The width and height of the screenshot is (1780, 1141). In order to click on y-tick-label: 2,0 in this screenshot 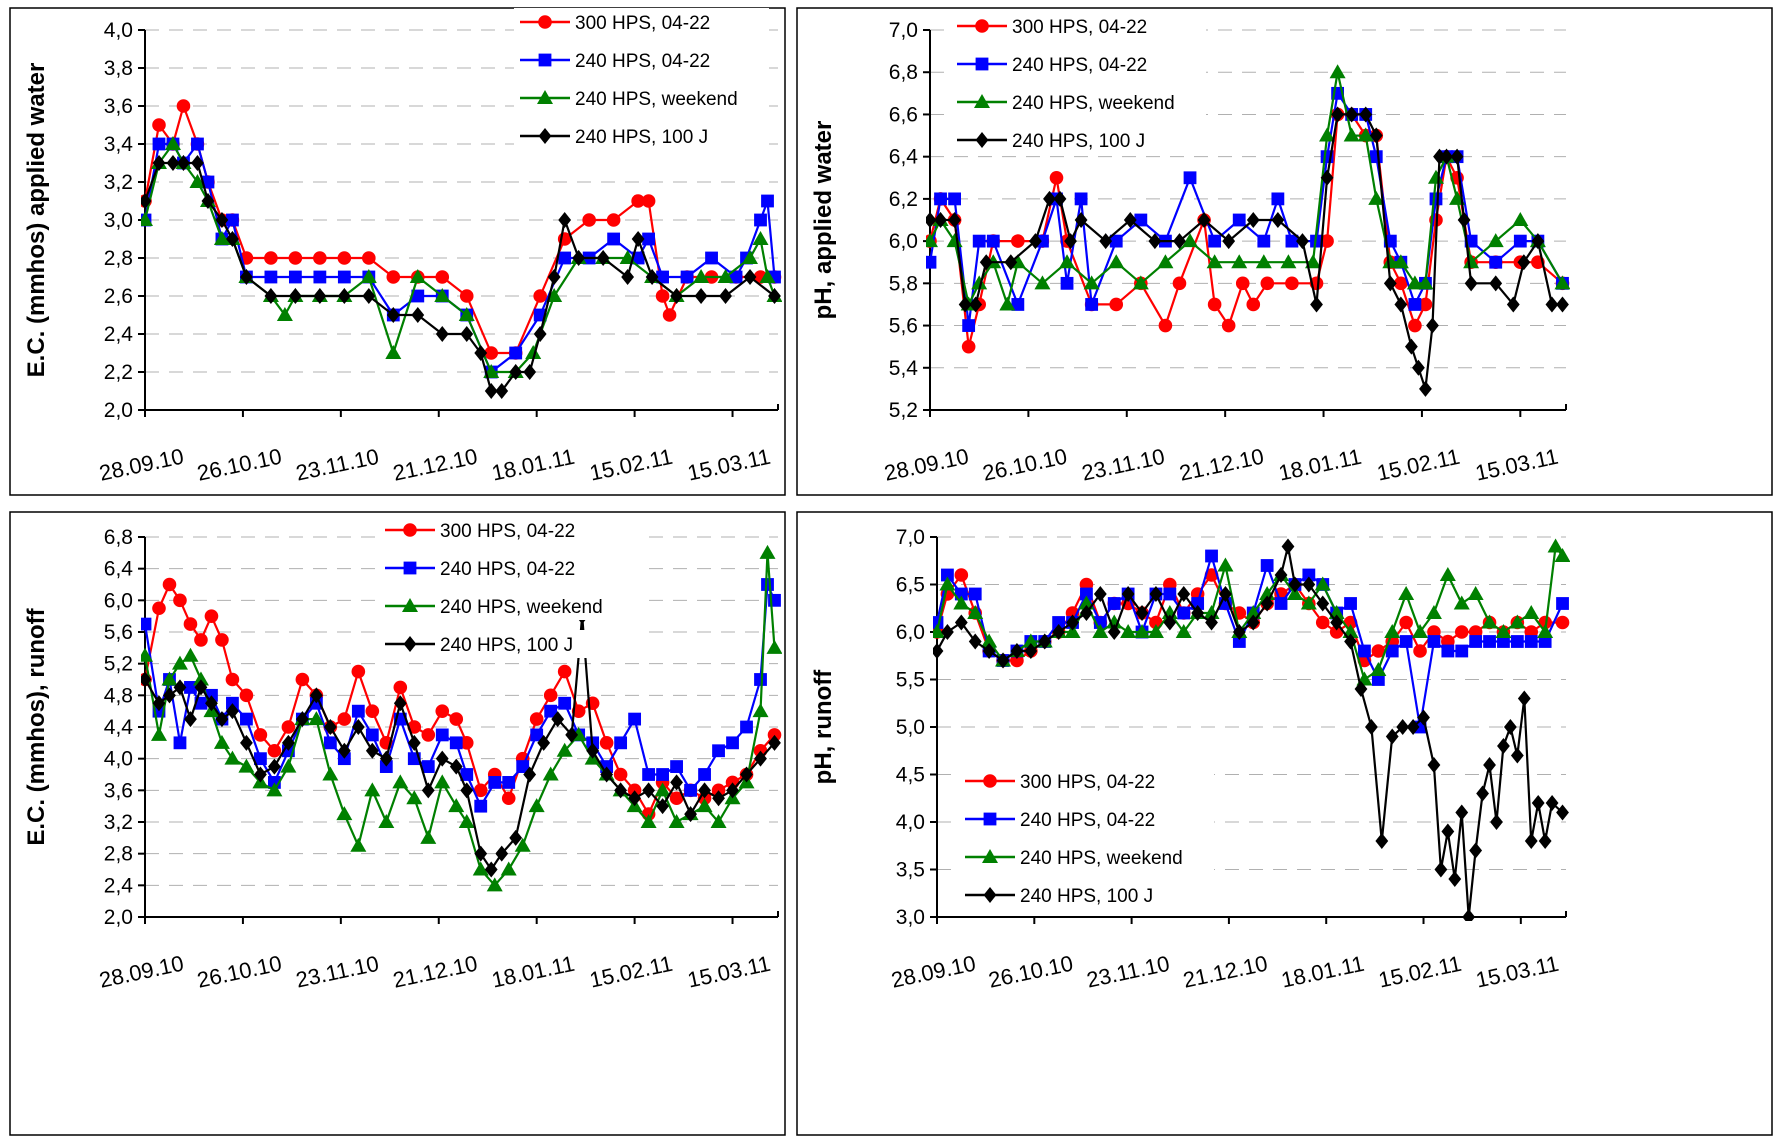, I will do `click(118, 917)`.